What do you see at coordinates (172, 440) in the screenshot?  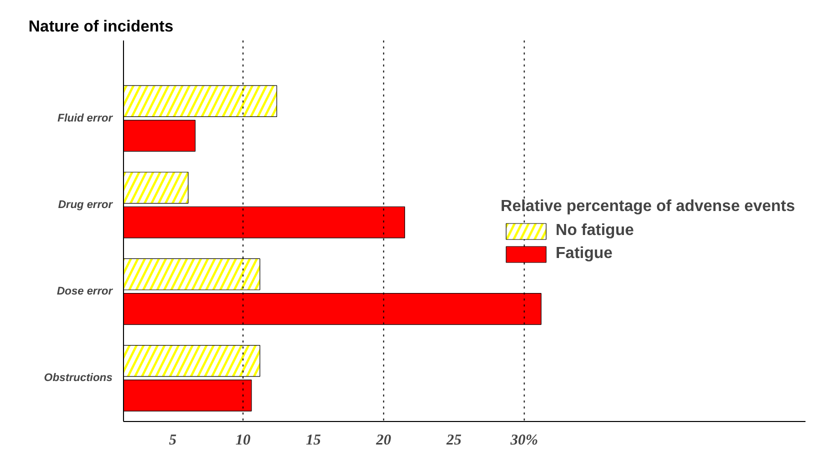 I see `x-tick-label: 5` at bounding box center [172, 440].